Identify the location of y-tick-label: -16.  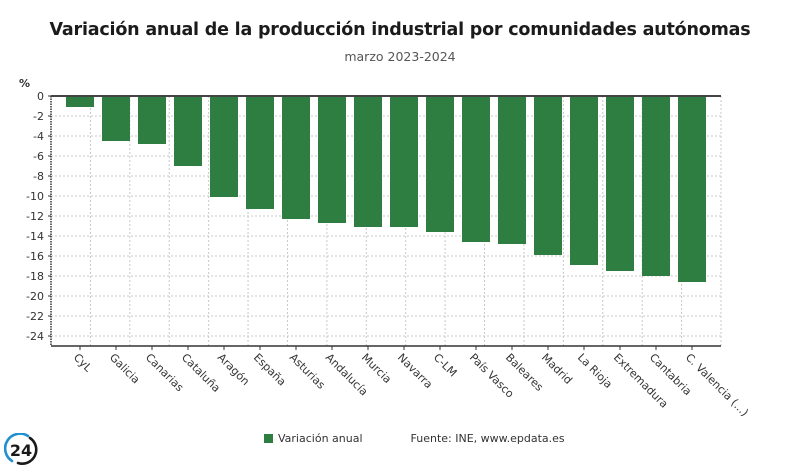
(35, 256).